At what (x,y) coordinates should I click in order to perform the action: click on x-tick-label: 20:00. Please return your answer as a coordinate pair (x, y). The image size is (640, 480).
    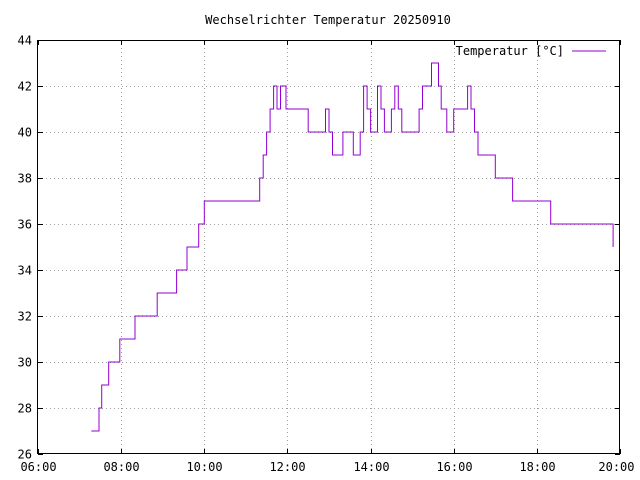
    Looking at the image, I should click on (616, 467).